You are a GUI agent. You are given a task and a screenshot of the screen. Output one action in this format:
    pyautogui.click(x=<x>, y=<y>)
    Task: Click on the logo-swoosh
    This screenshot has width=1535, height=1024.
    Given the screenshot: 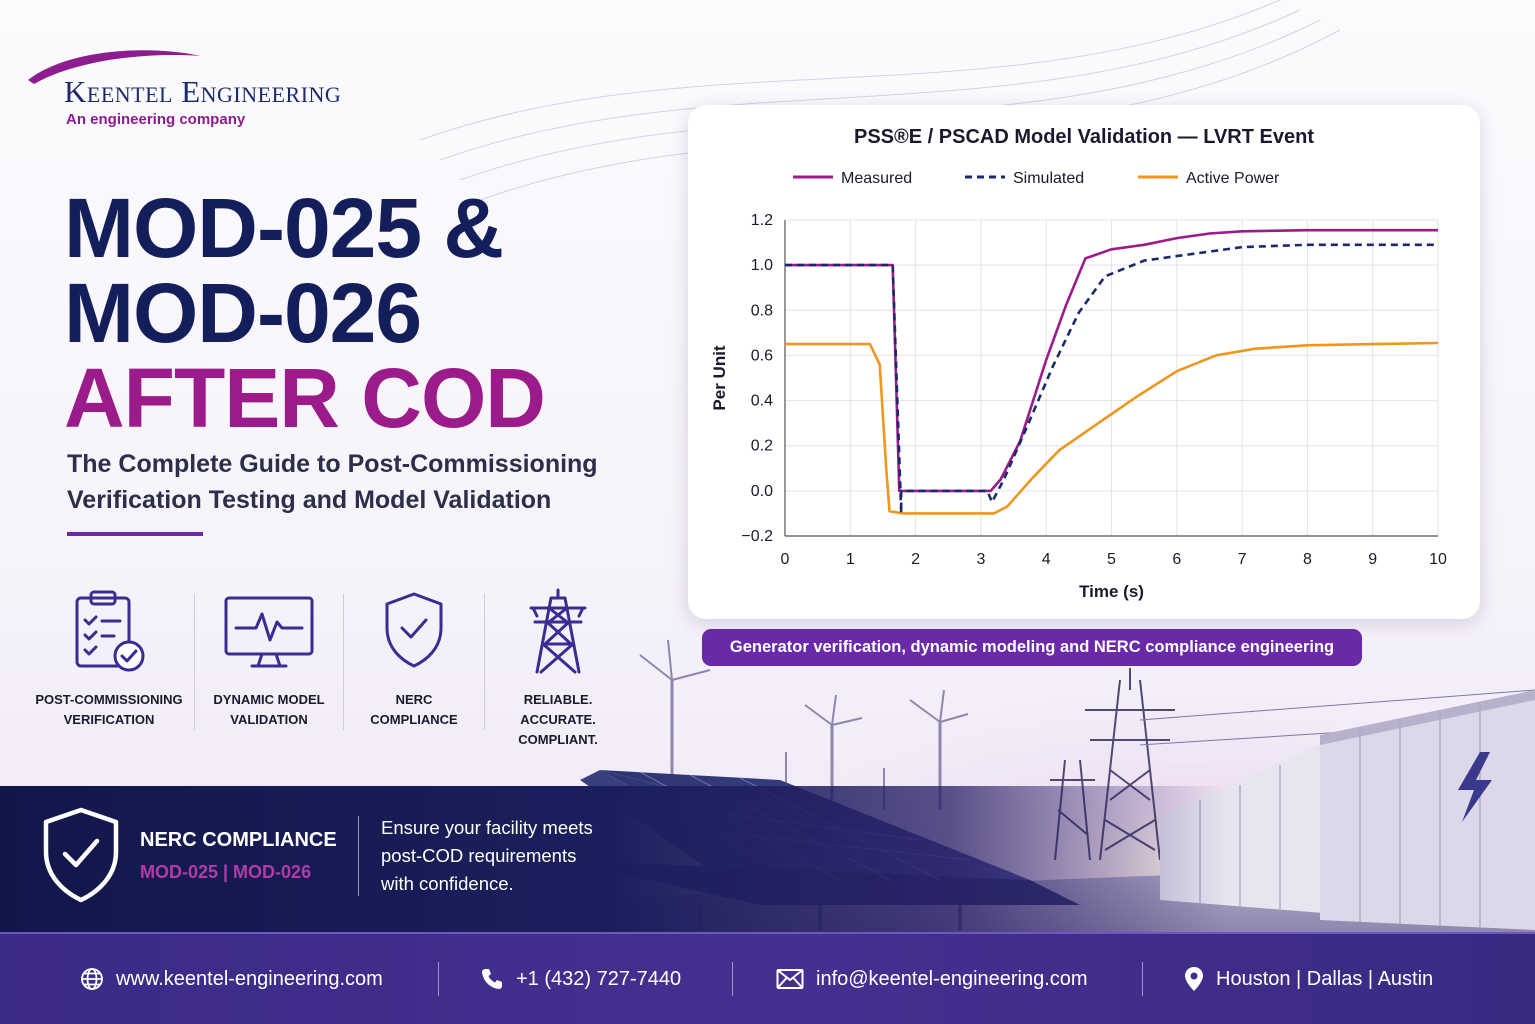 What is the action you would take?
    pyautogui.click(x=114, y=67)
    